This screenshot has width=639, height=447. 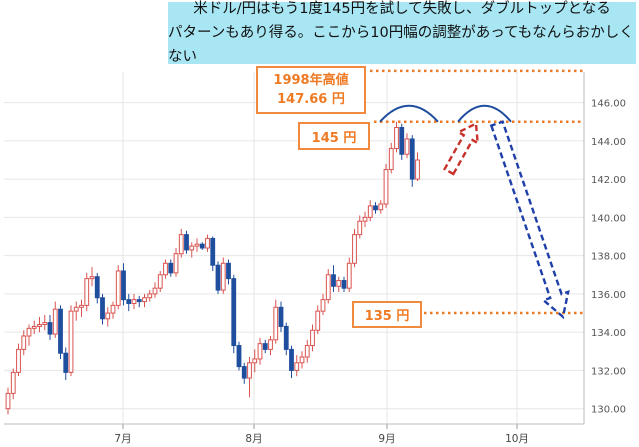 I want to click on y-tick-label: 130.00, so click(x=608, y=410).